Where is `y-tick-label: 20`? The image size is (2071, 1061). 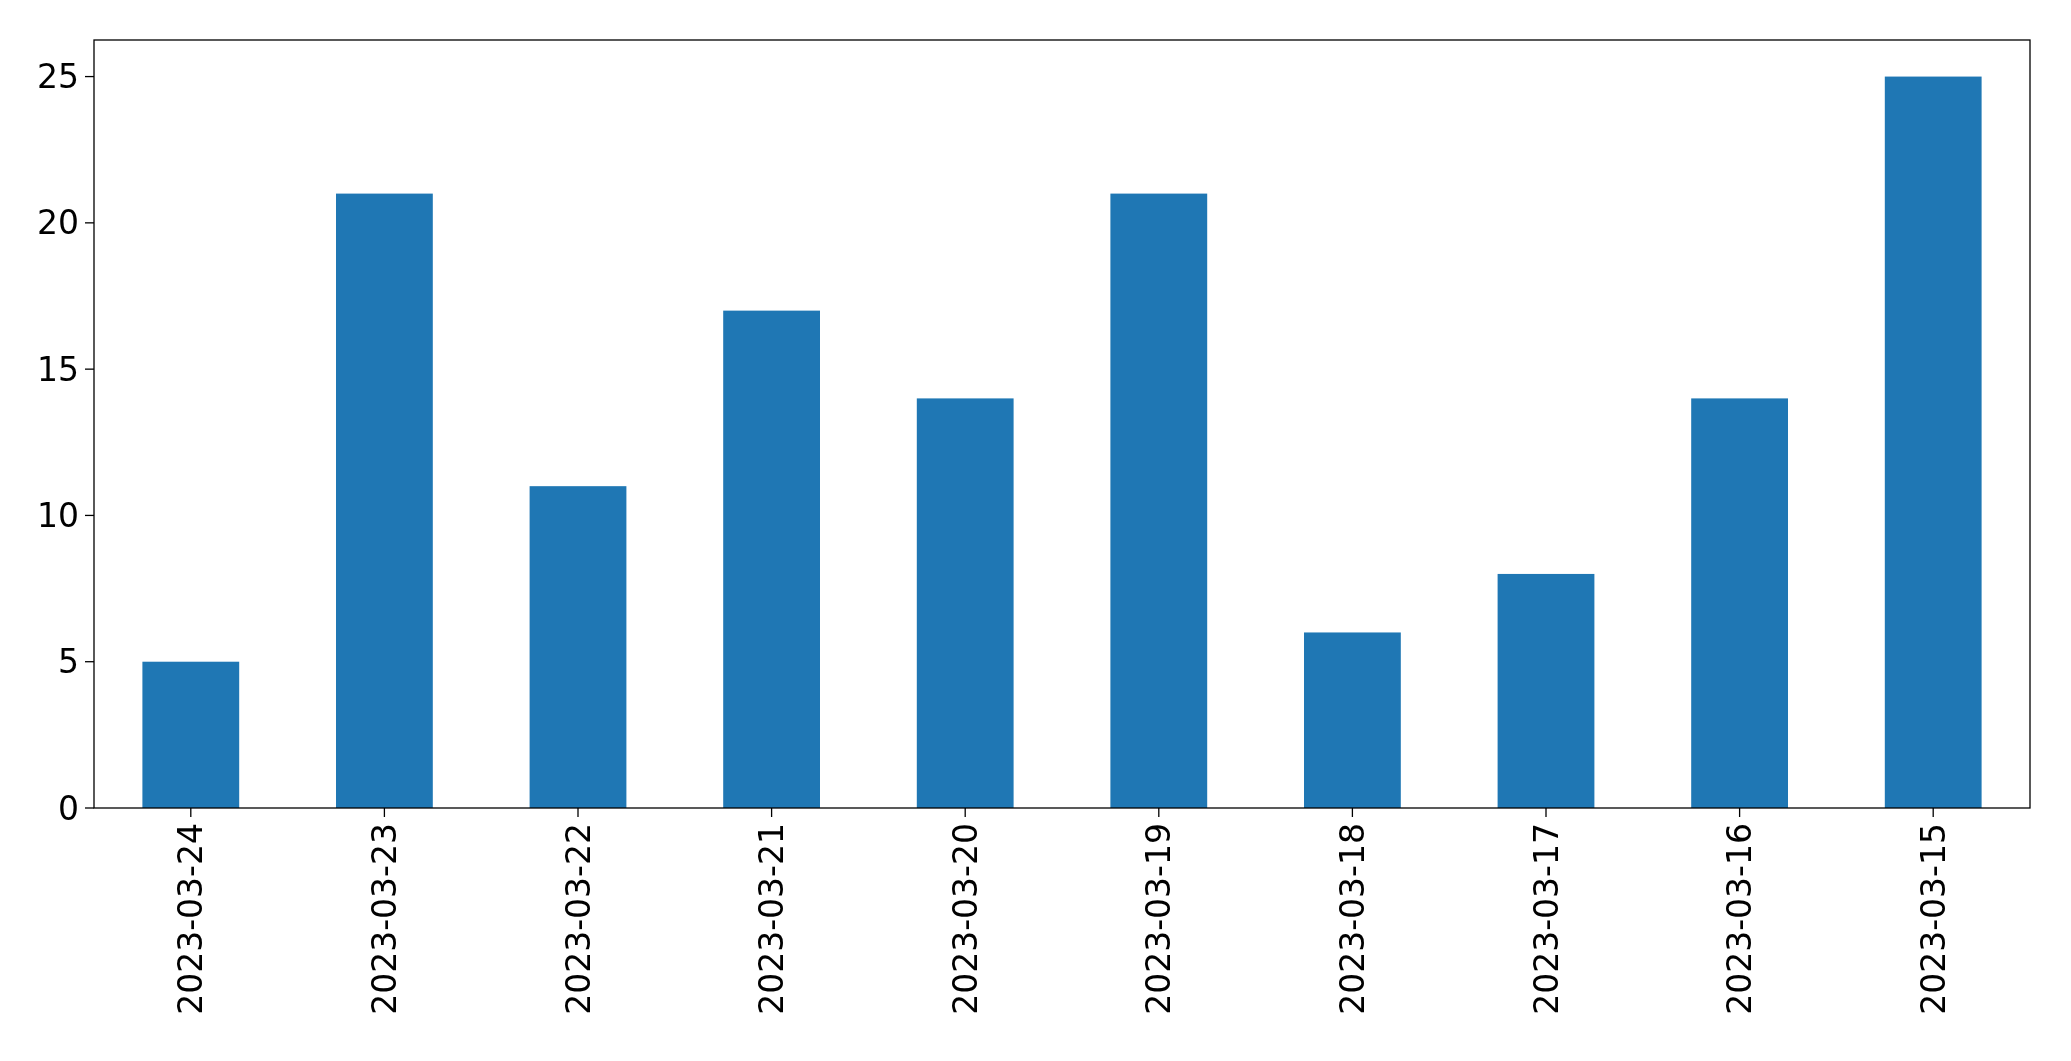 y-tick-label: 20 is located at coordinates (58, 223).